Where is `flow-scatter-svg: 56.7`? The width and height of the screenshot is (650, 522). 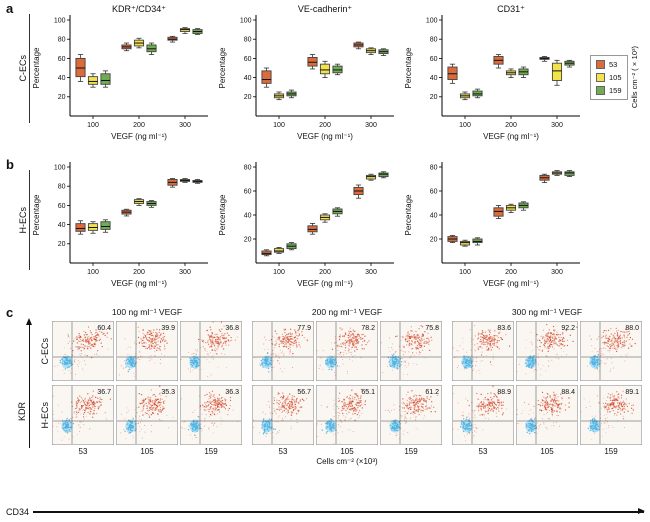
flow-scatter-svg: 56.7 is located at coordinates (283, 415).